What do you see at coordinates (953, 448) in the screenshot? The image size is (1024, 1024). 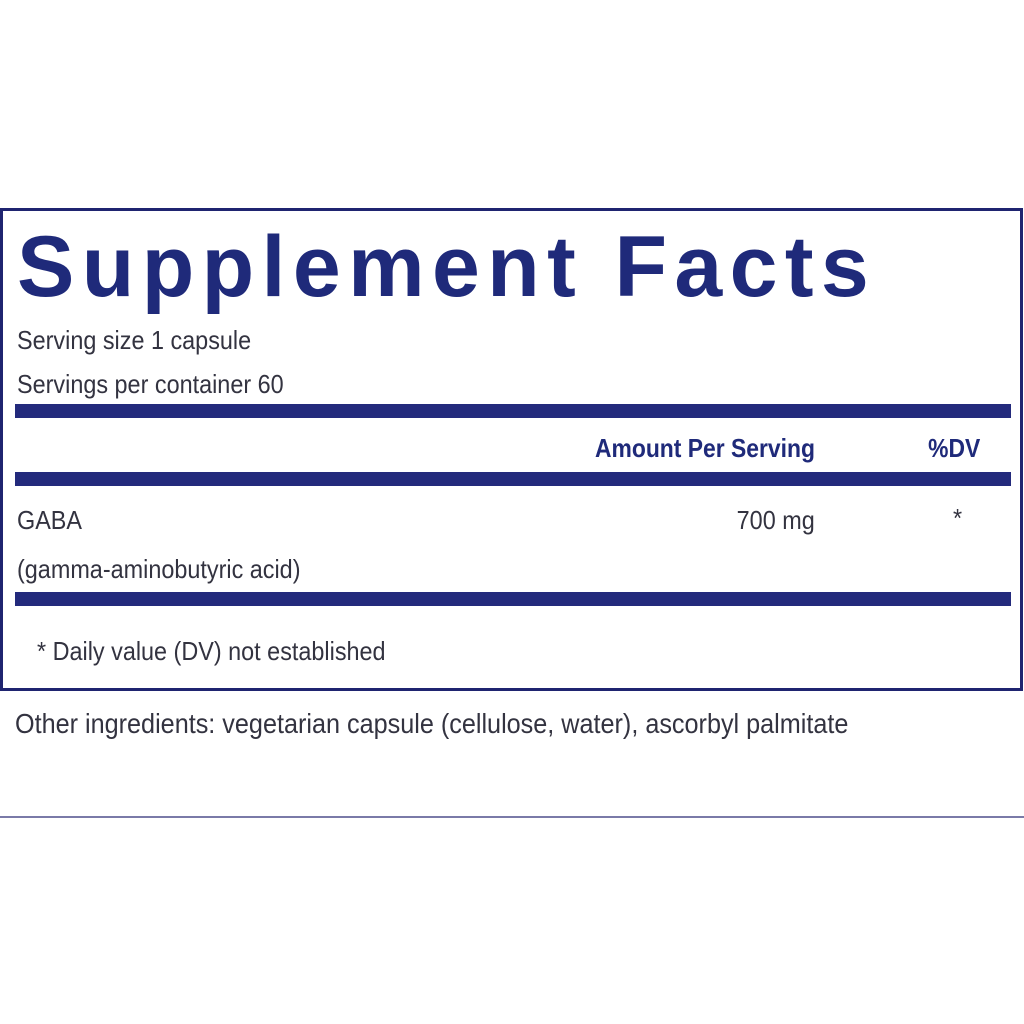 I see `dv-header: %DV` at bounding box center [953, 448].